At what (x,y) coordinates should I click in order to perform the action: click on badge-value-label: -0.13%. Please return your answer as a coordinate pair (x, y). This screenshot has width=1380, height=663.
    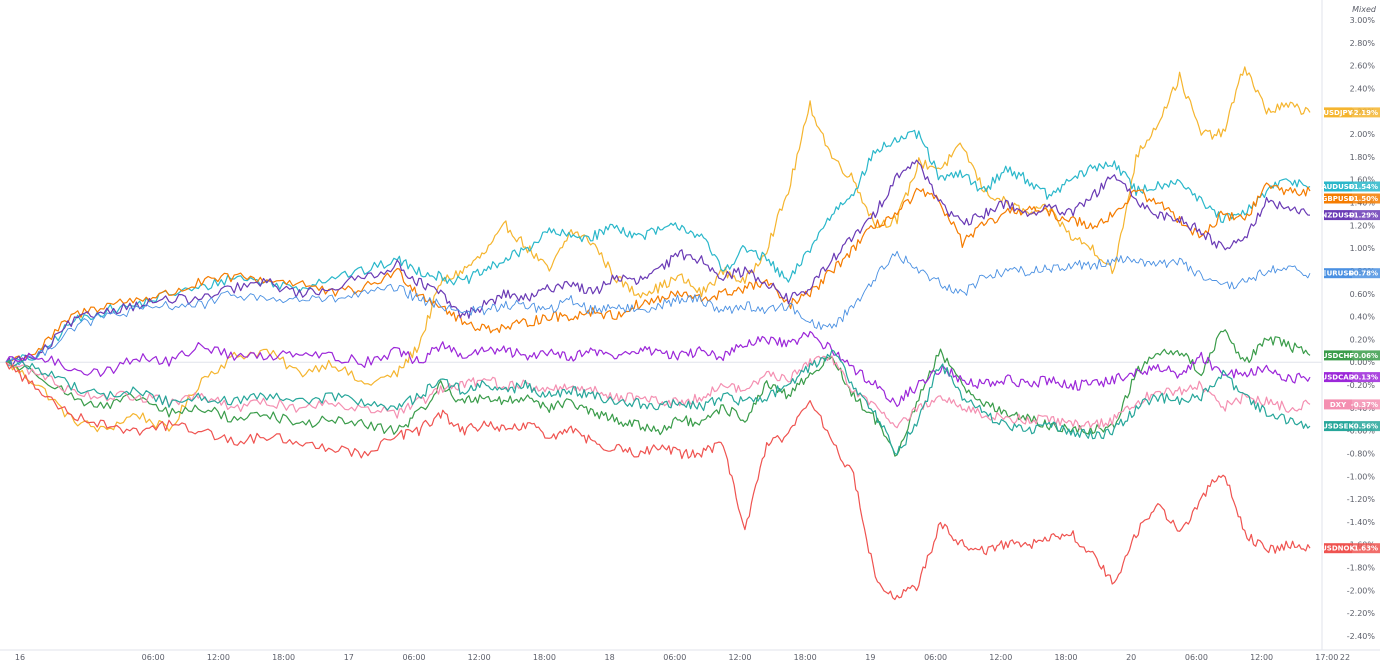
    Looking at the image, I should click on (1364, 378).